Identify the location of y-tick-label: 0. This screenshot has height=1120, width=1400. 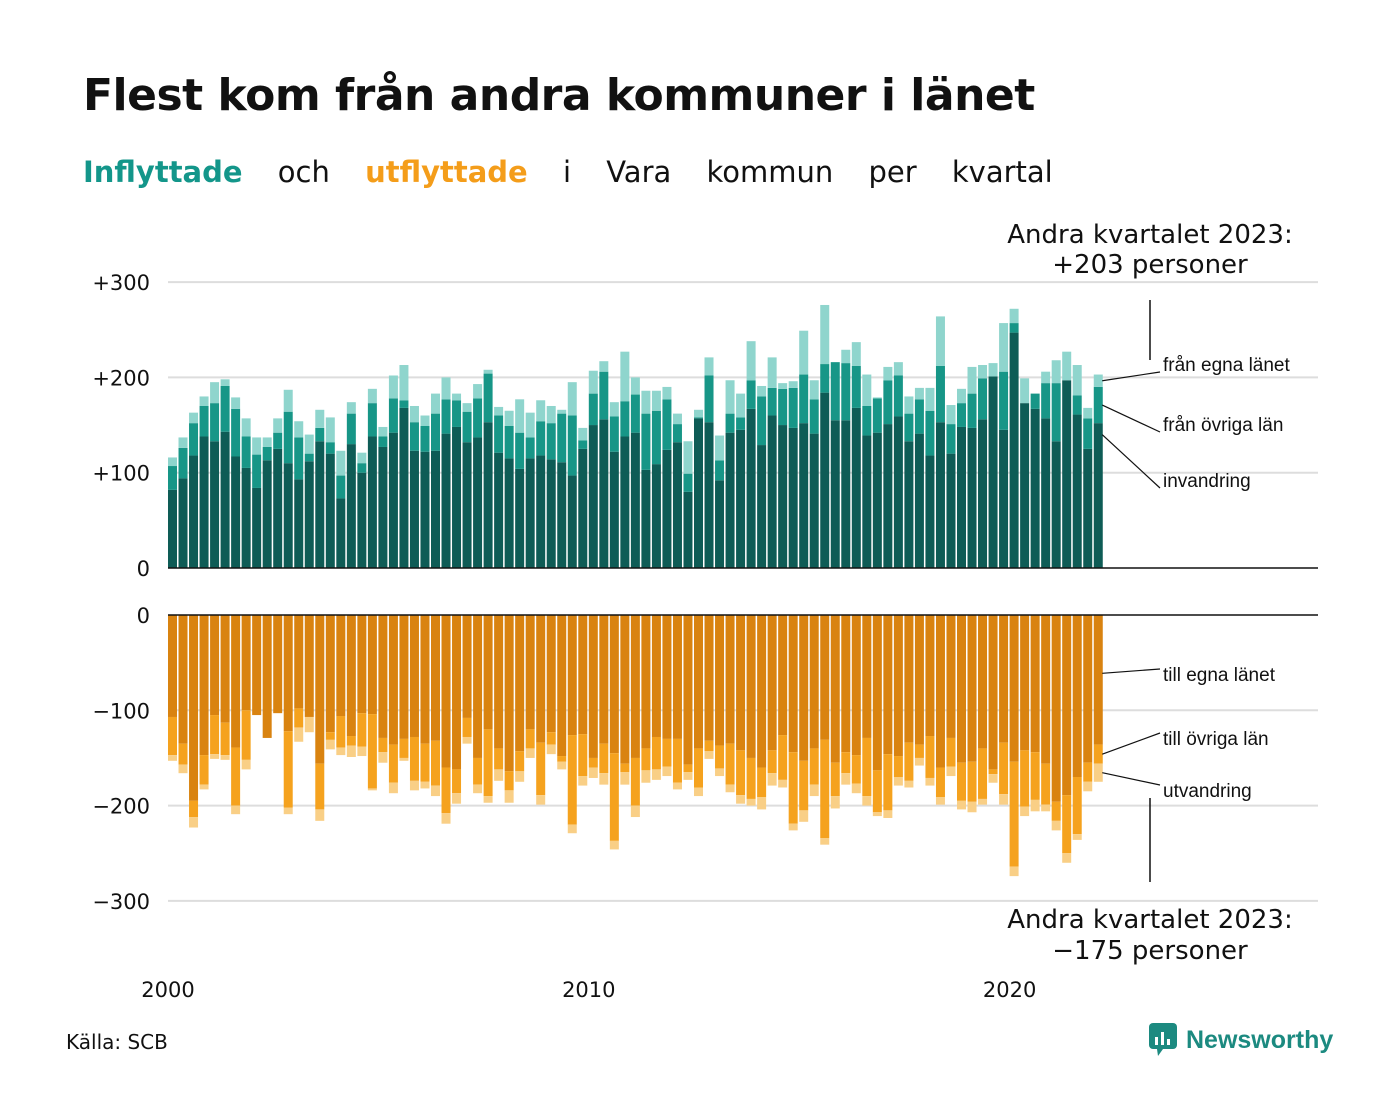
(143, 569).